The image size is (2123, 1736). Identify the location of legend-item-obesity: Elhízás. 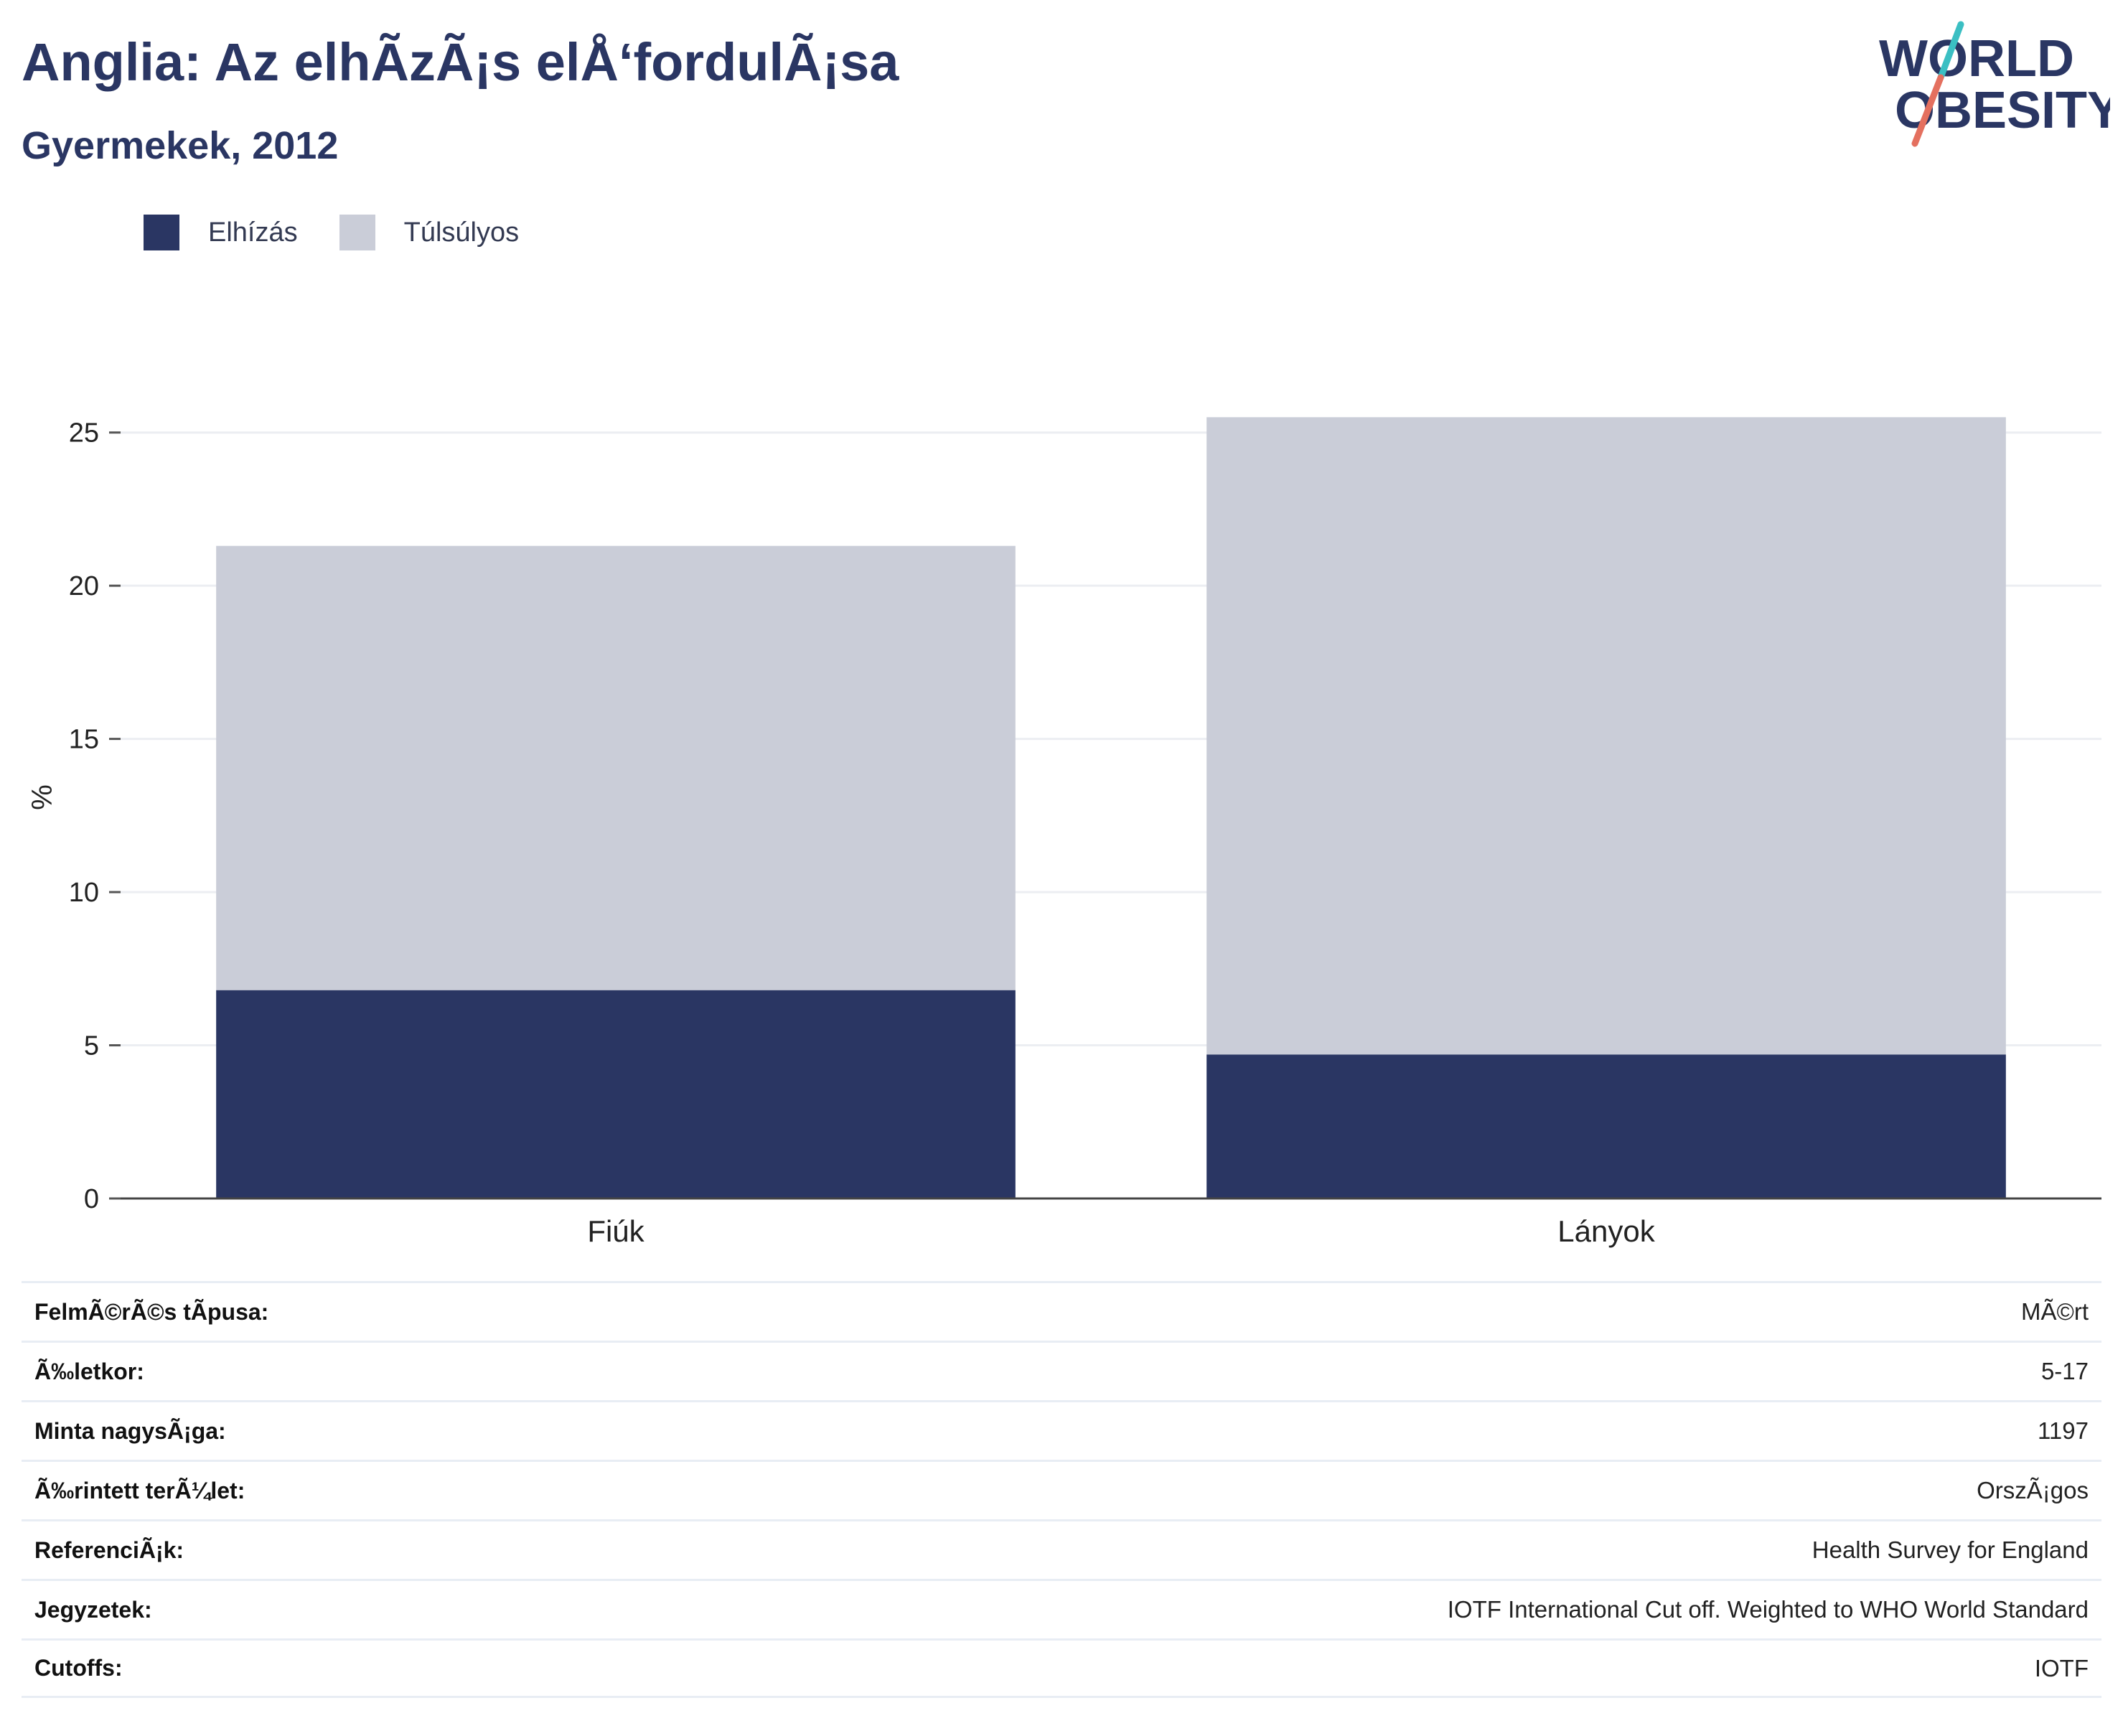
(221, 232).